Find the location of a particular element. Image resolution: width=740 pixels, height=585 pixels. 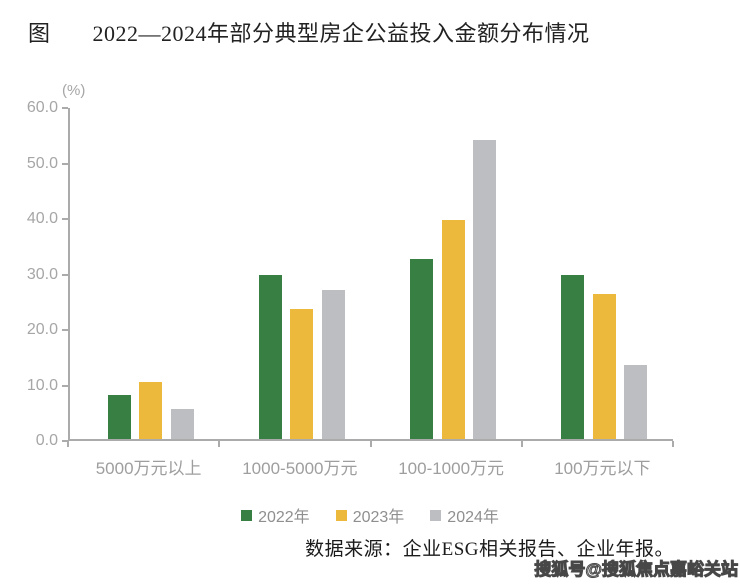

y-tick-label: 20.0 is located at coordinates (42, 329).